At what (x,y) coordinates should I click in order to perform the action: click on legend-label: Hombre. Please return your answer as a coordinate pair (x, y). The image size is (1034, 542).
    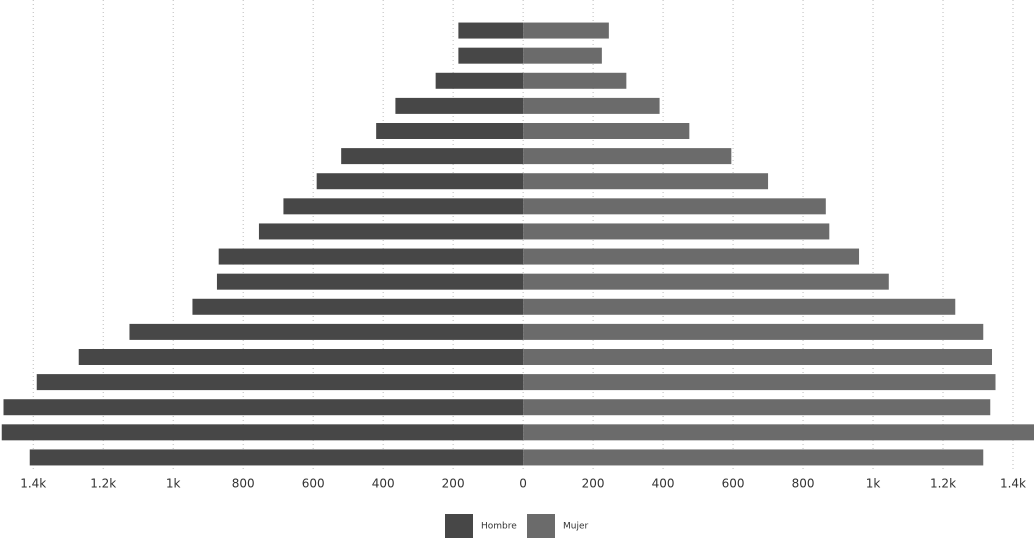
    Looking at the image, I should click on (499, 527).